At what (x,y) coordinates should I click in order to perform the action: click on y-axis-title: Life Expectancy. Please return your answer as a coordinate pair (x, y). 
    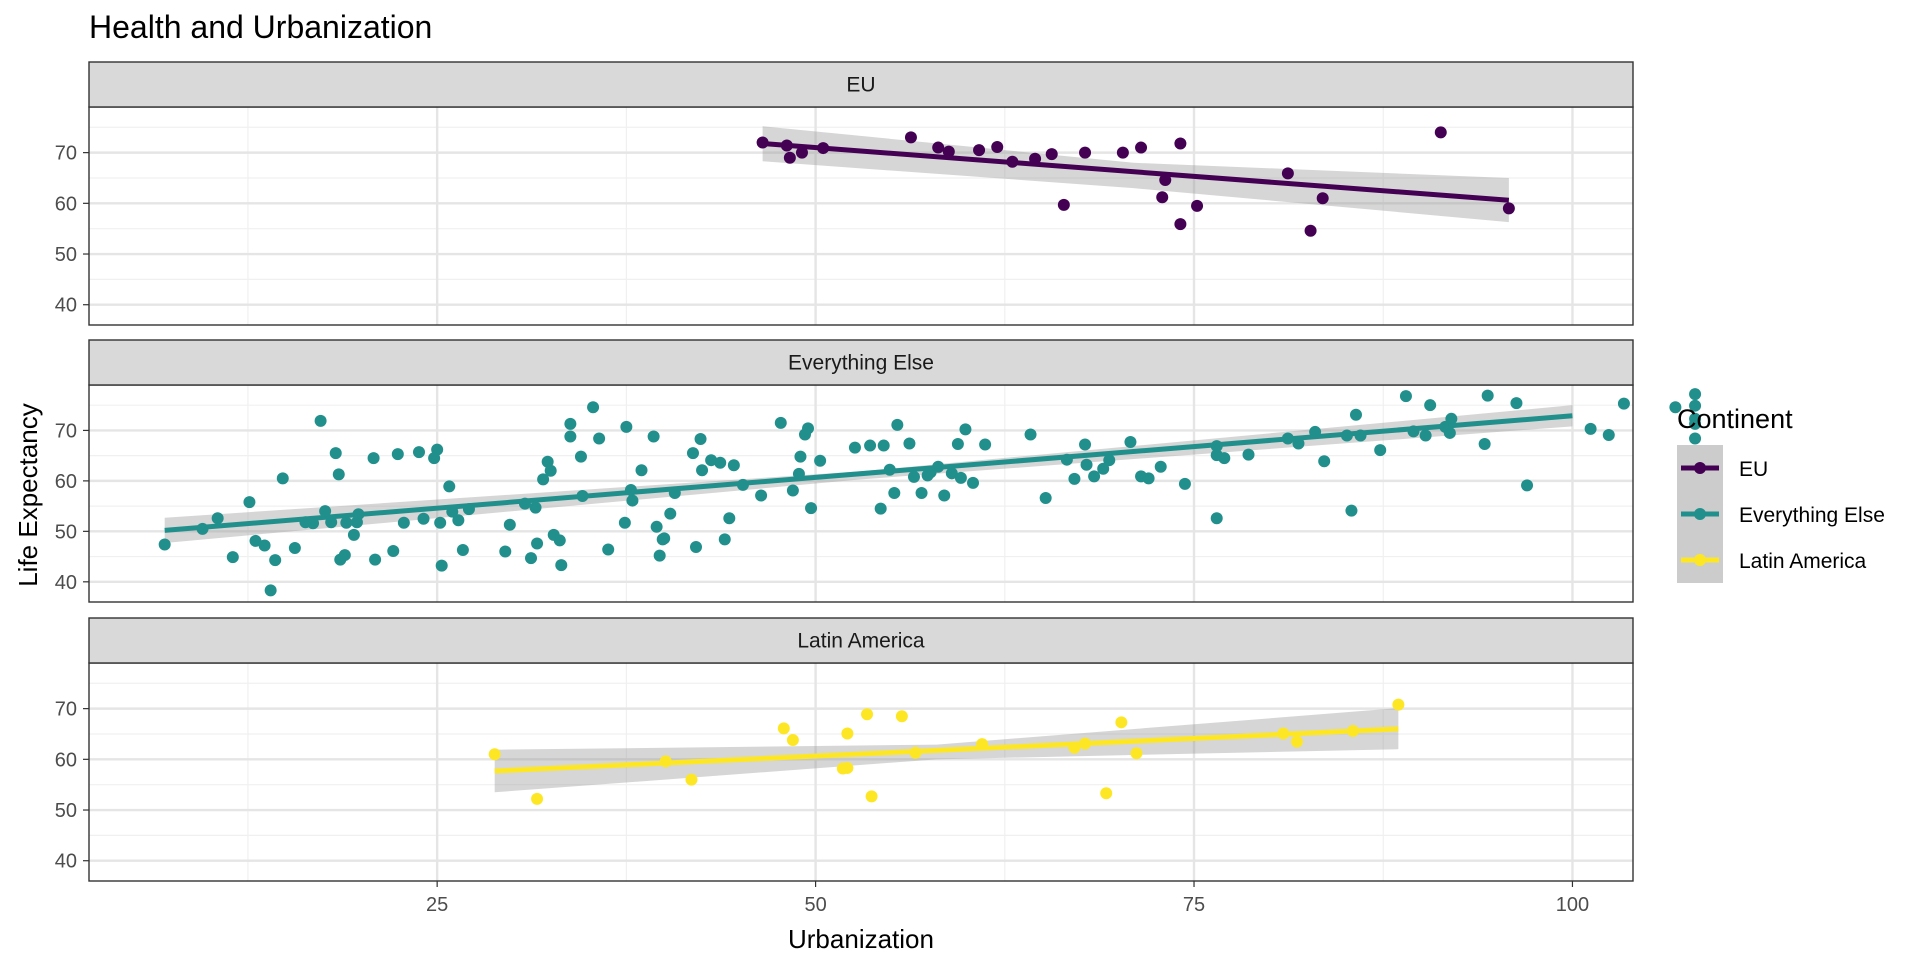
    Looking at the image, I should click on (28, 495).